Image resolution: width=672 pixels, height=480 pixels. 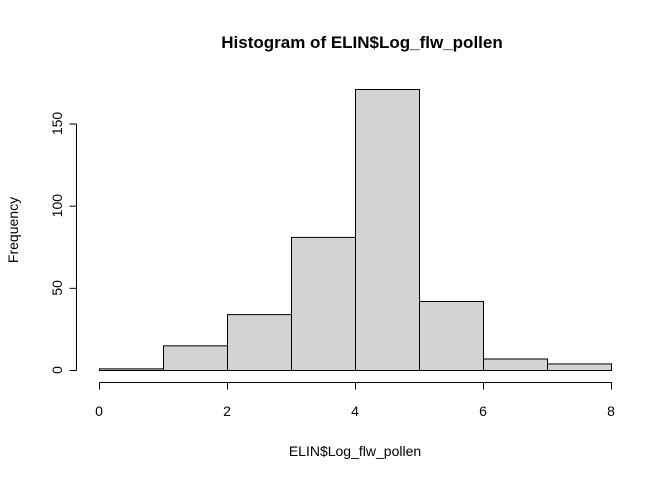 I want to click on x-tick-label: 4, so click(x=355, y=411).